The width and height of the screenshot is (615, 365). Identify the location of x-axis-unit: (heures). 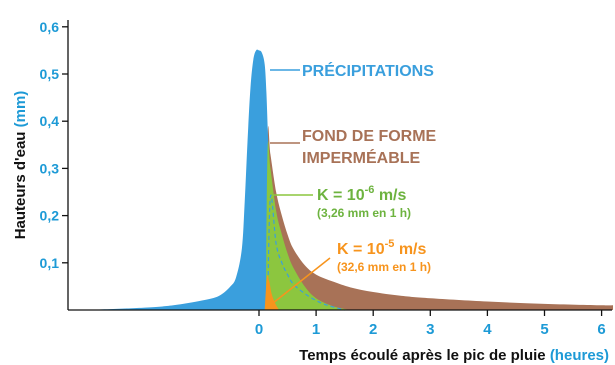
(579, 355).